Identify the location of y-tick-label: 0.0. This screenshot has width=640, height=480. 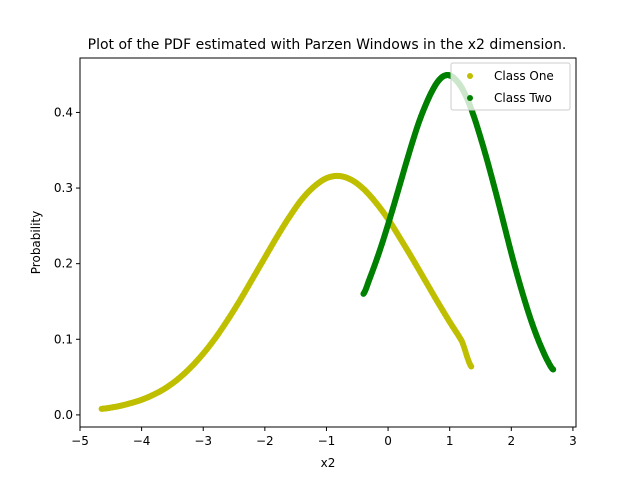
(63, 415).